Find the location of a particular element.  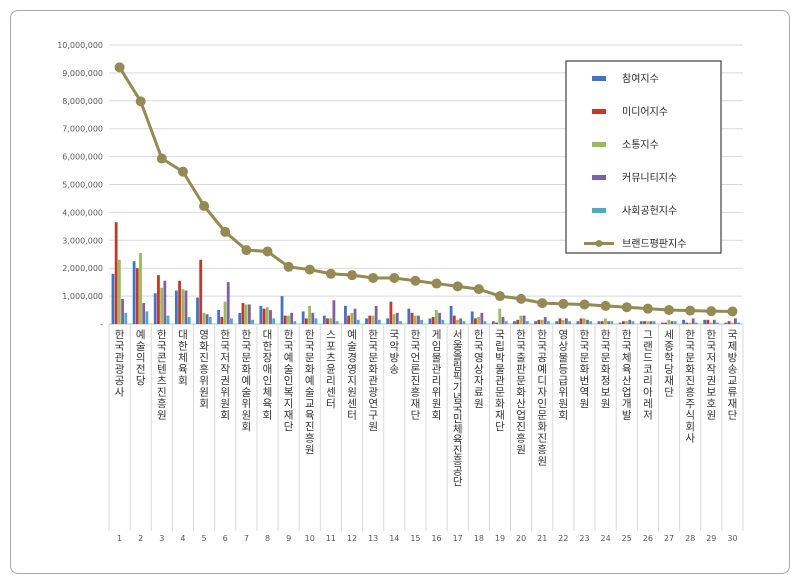

category-number-12: 12 is located at coordinates (352, 538).